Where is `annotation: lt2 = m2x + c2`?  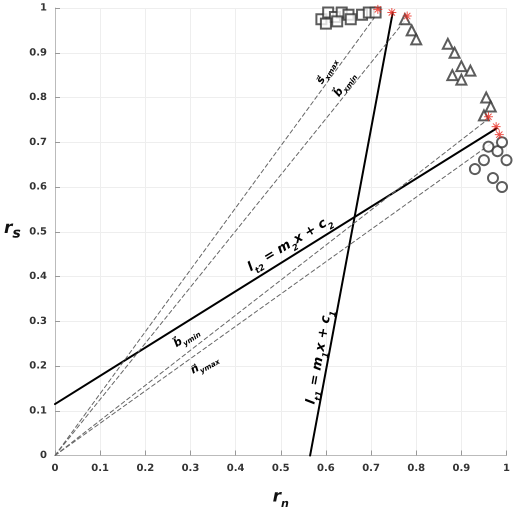 annotation: lt2 = m2x + c2 is located at coordinates (290, 246).